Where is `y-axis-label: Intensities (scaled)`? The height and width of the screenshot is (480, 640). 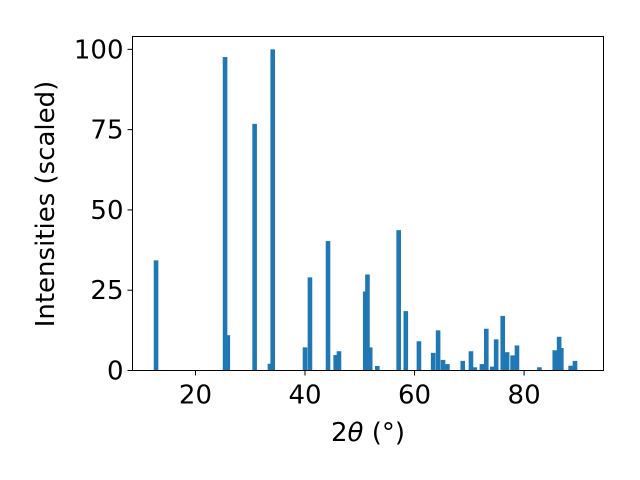
y-axis-label: Intensities (scaled) is located at coordinates (46, 204).